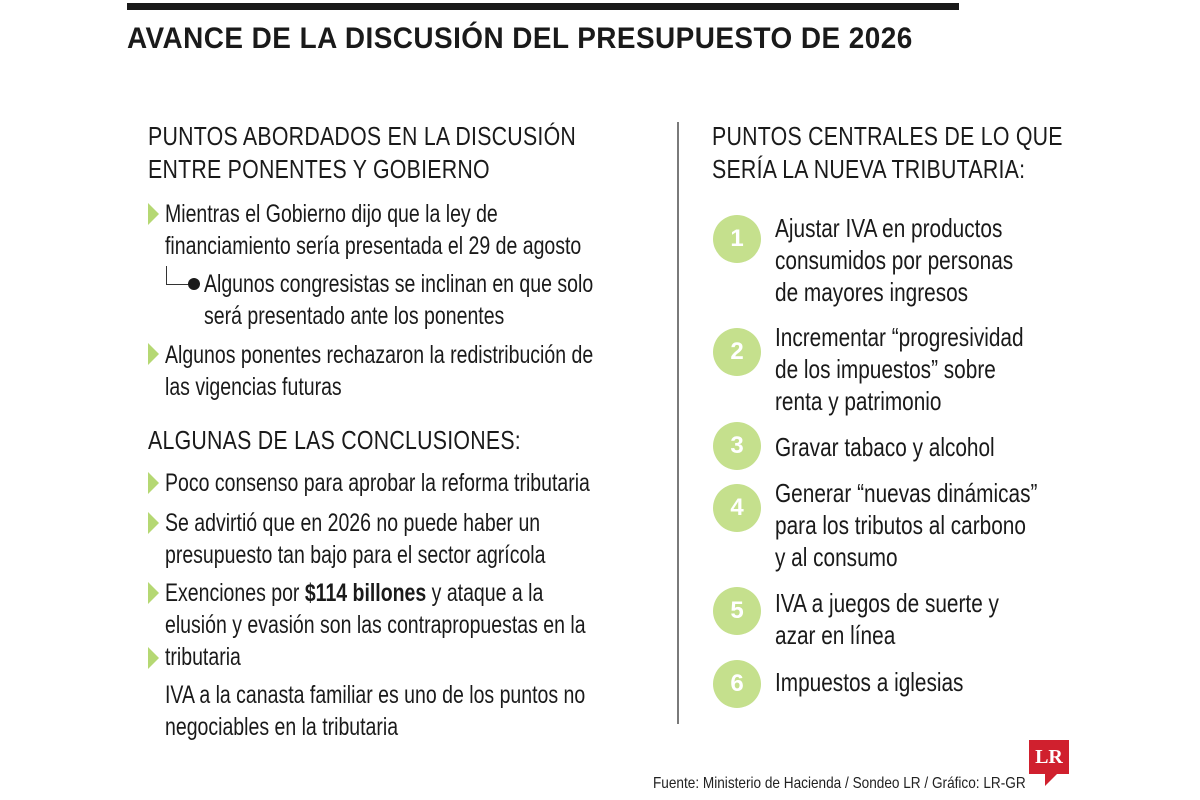  I want to click on tax-point-5-line-1: IVA a juegos de suerte y, so click(887, 603).